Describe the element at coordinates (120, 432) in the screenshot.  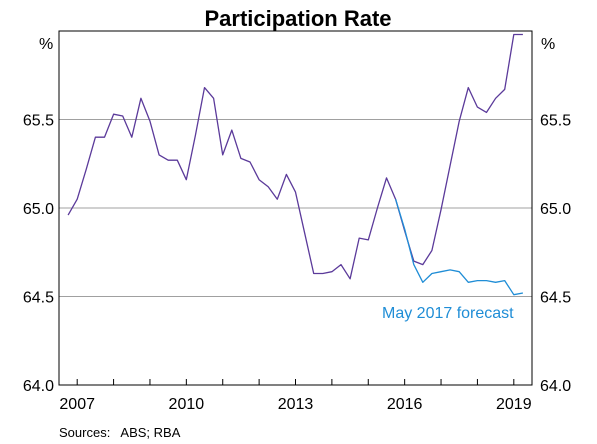
I see `source-note: Sources: ABS; RBA` at that location.